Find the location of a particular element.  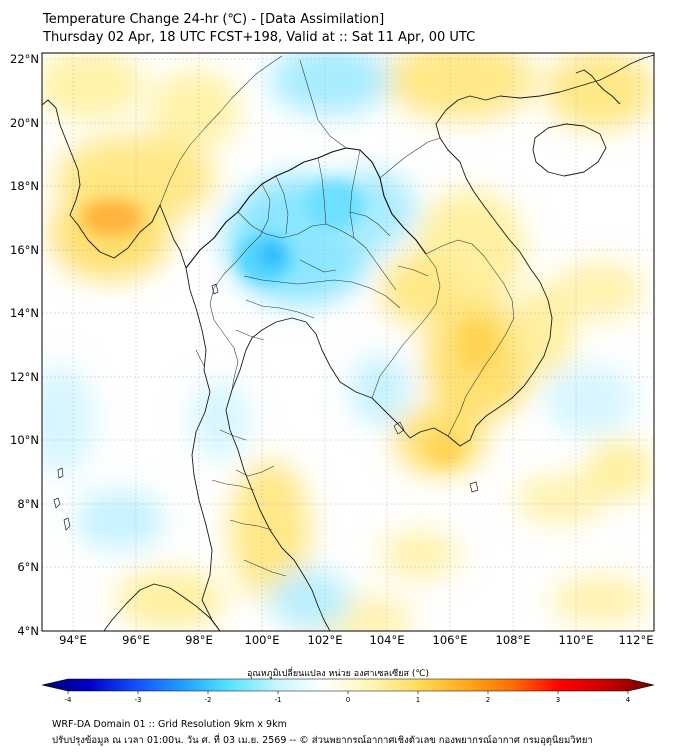

lon-tick-label: 104°E is located at coordinates (387, 640).